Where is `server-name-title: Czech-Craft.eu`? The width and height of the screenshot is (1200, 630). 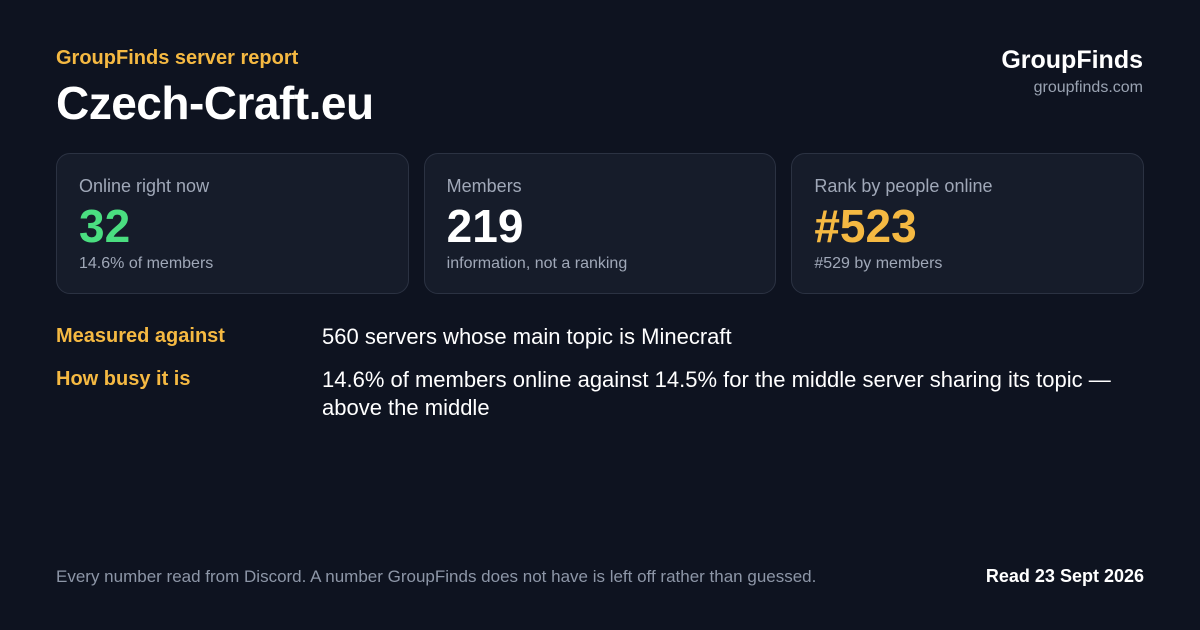 server-name-title: Czech-Craft.eu is located at coordinates (215, 103).